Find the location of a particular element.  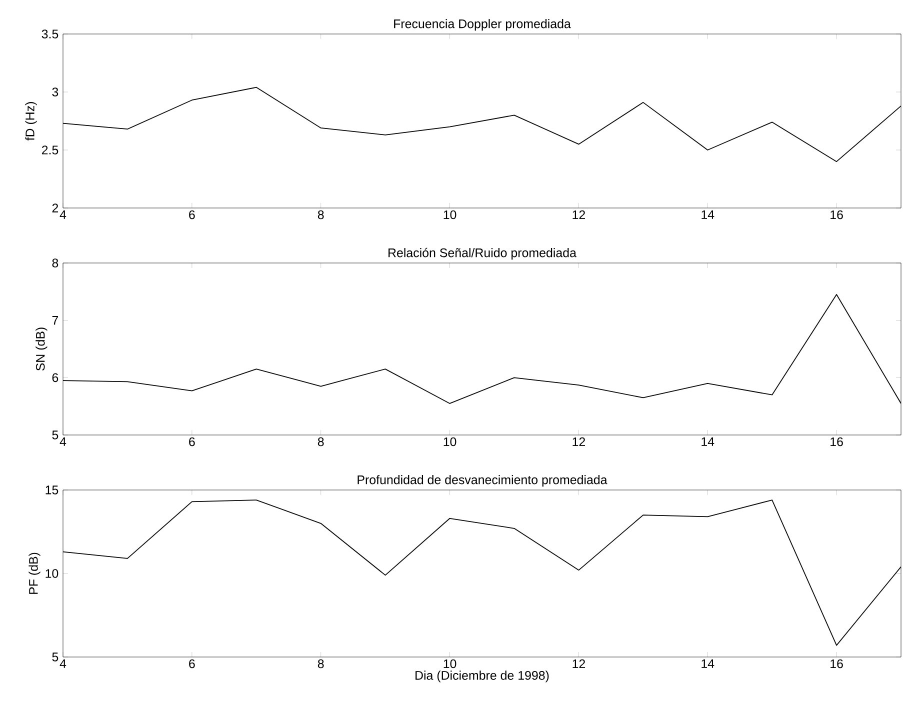

y-tick-label: 2.5 is located at coordinates (50, 150).